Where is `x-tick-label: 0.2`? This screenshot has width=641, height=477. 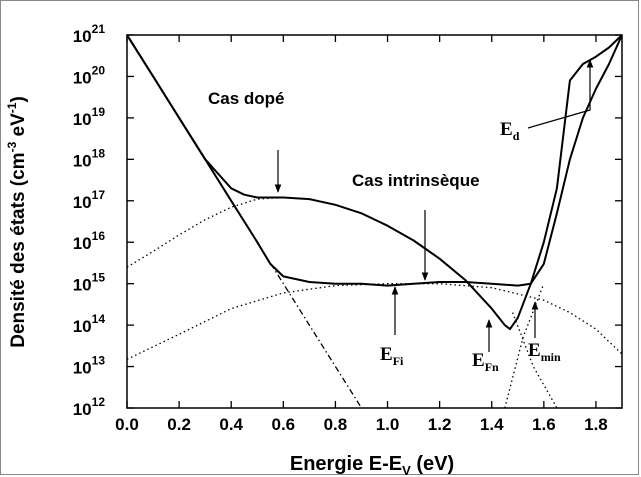
x-tick-label: 0.2 is located at coordinates (179, 424).